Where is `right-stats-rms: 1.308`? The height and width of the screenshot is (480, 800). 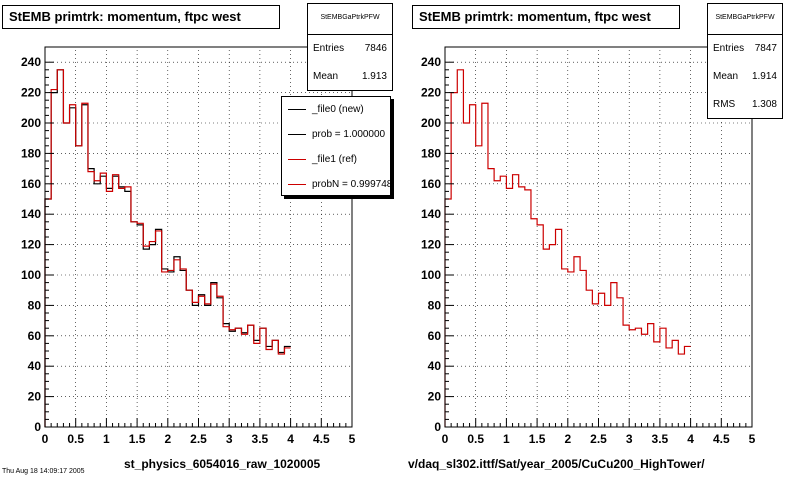
right-stats-rms: 1.308 is located at coordinates (764, 104).